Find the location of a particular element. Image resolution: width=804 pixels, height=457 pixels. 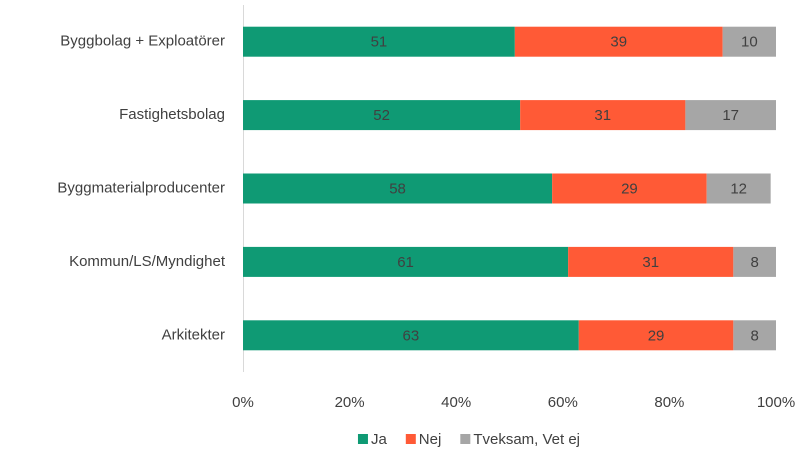

data-label: 51 is located at coordinates (379, 42).